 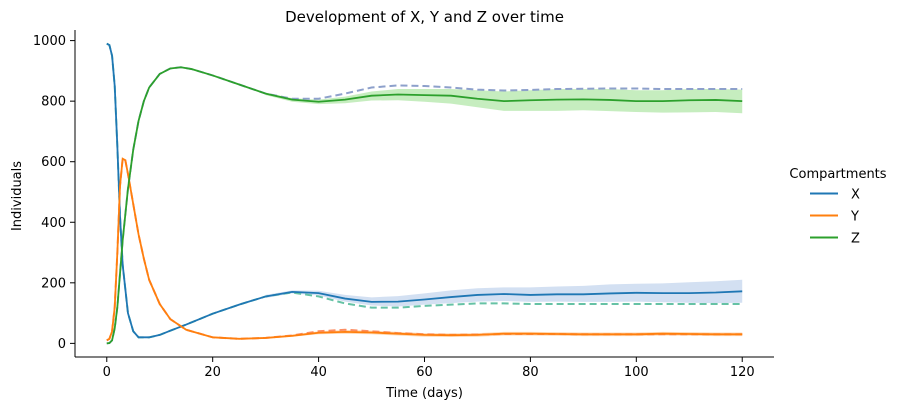 I want to click on legend-label-x: X, so click(x=855, y=195).